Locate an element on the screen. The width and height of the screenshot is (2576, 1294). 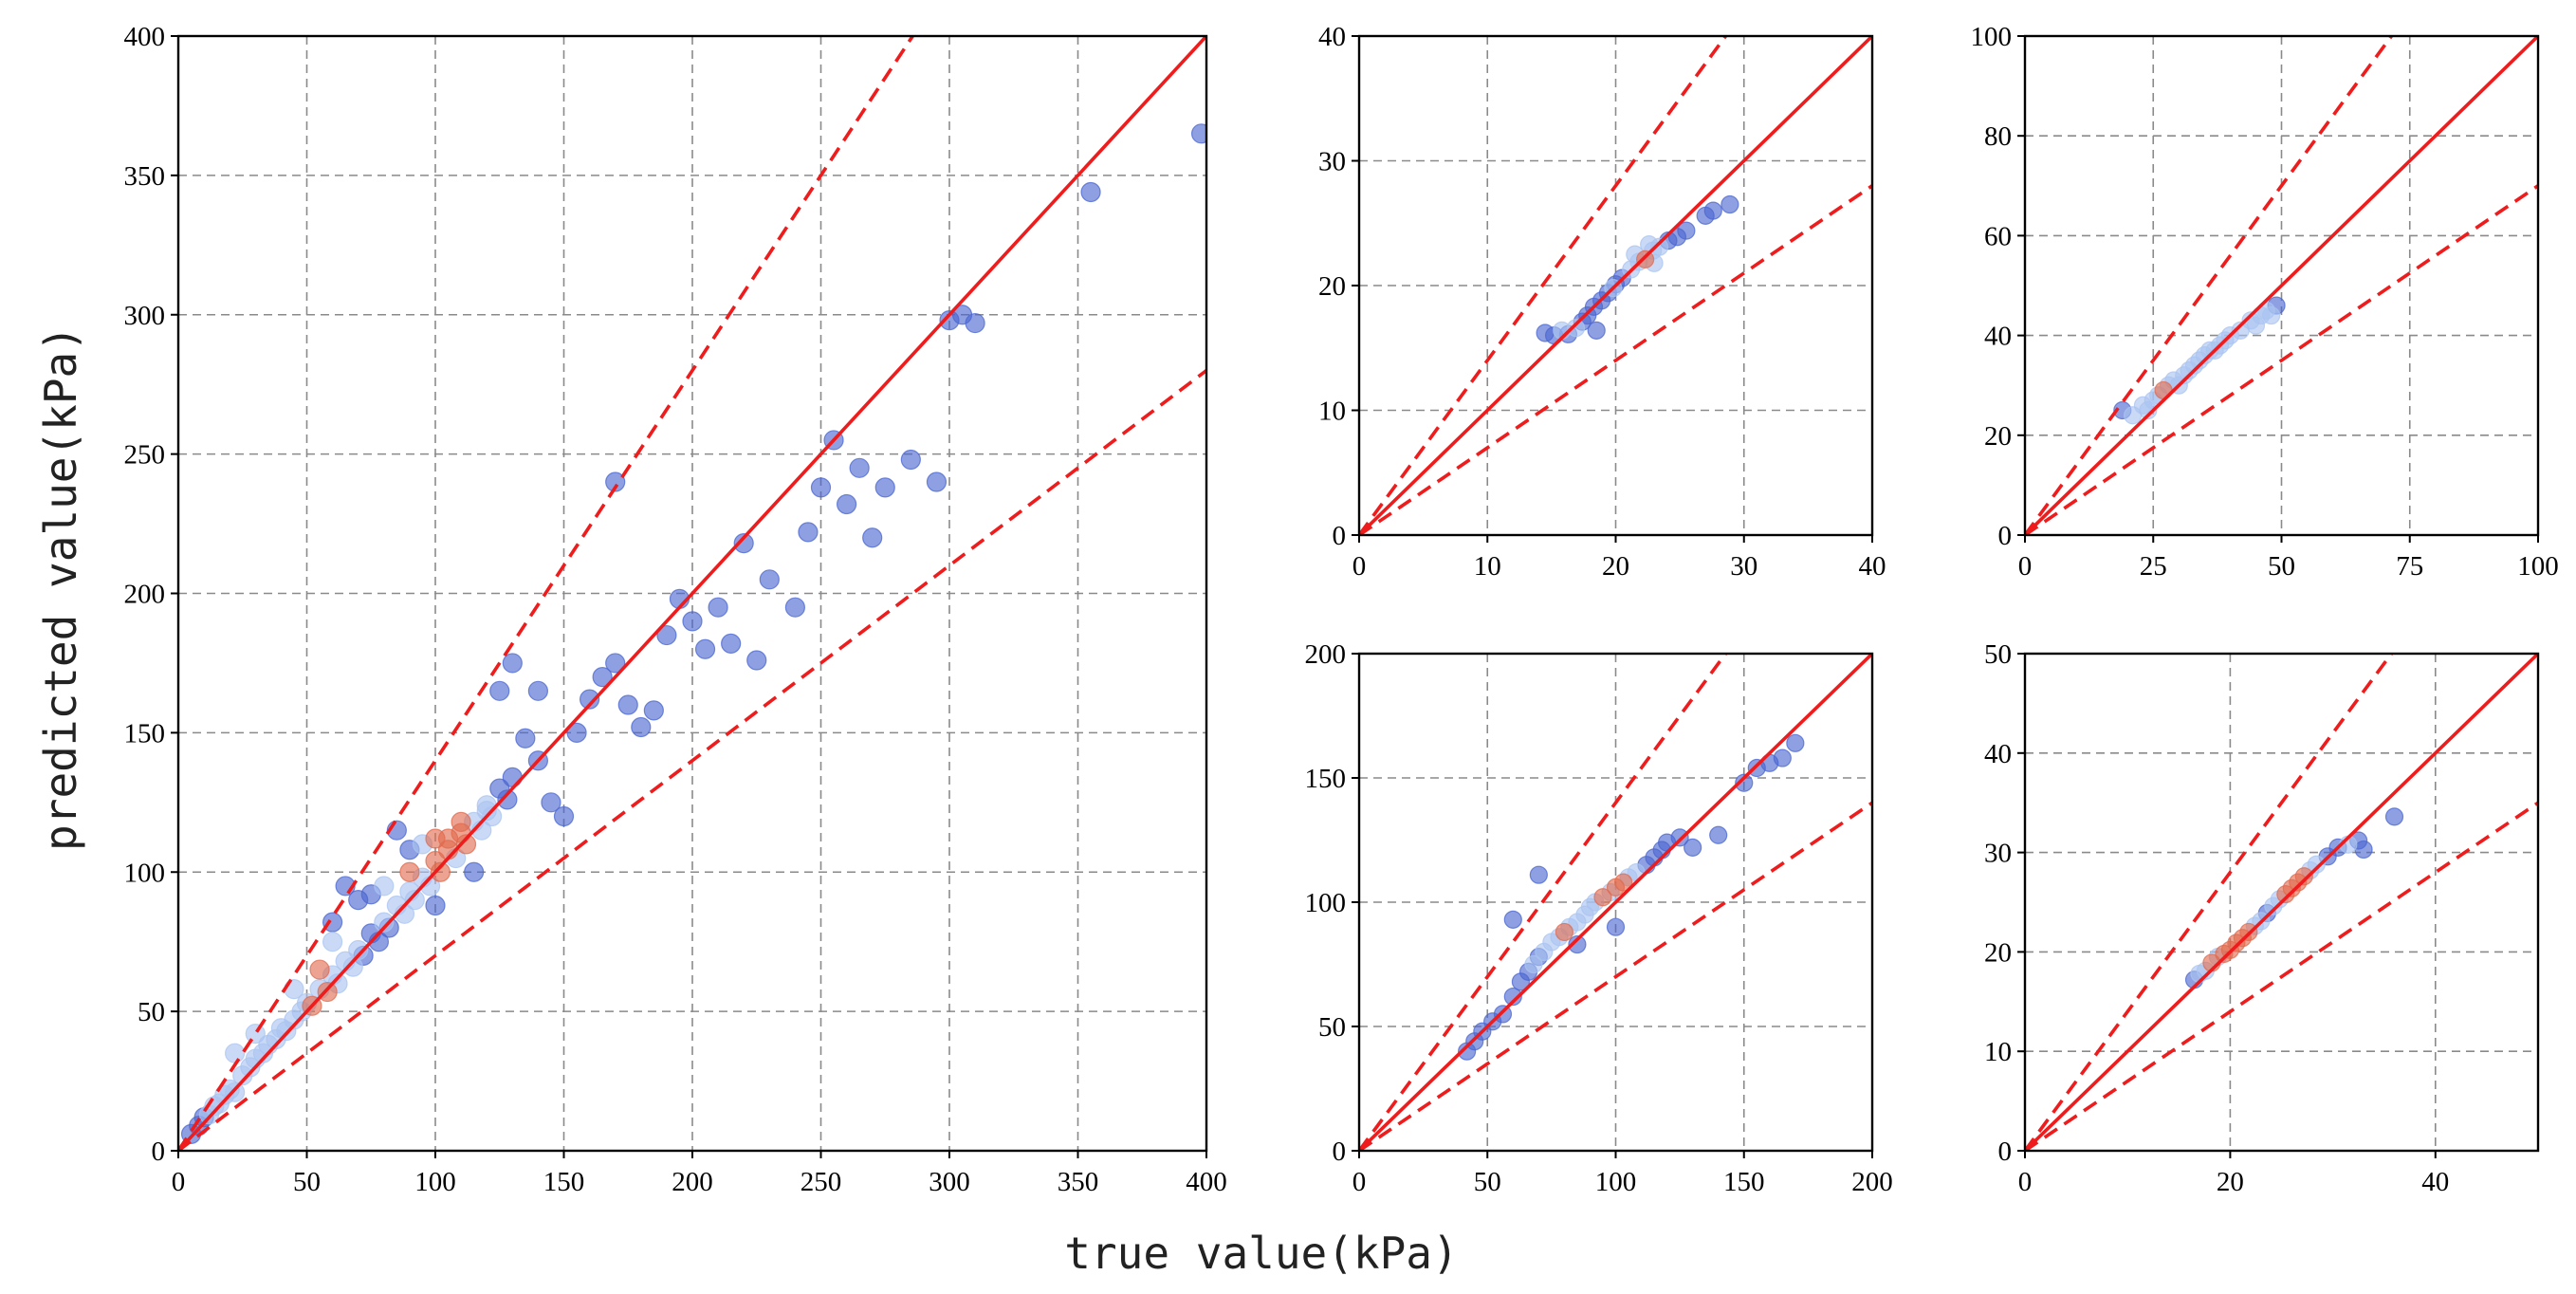
y-tick-label: 60 is located at coordinates (1998, 236).